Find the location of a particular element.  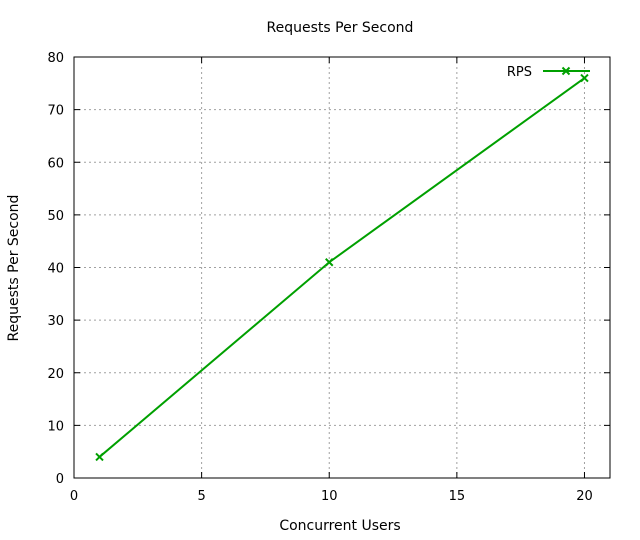

x-tick-label: 5 is located at coordinates (201, 496).